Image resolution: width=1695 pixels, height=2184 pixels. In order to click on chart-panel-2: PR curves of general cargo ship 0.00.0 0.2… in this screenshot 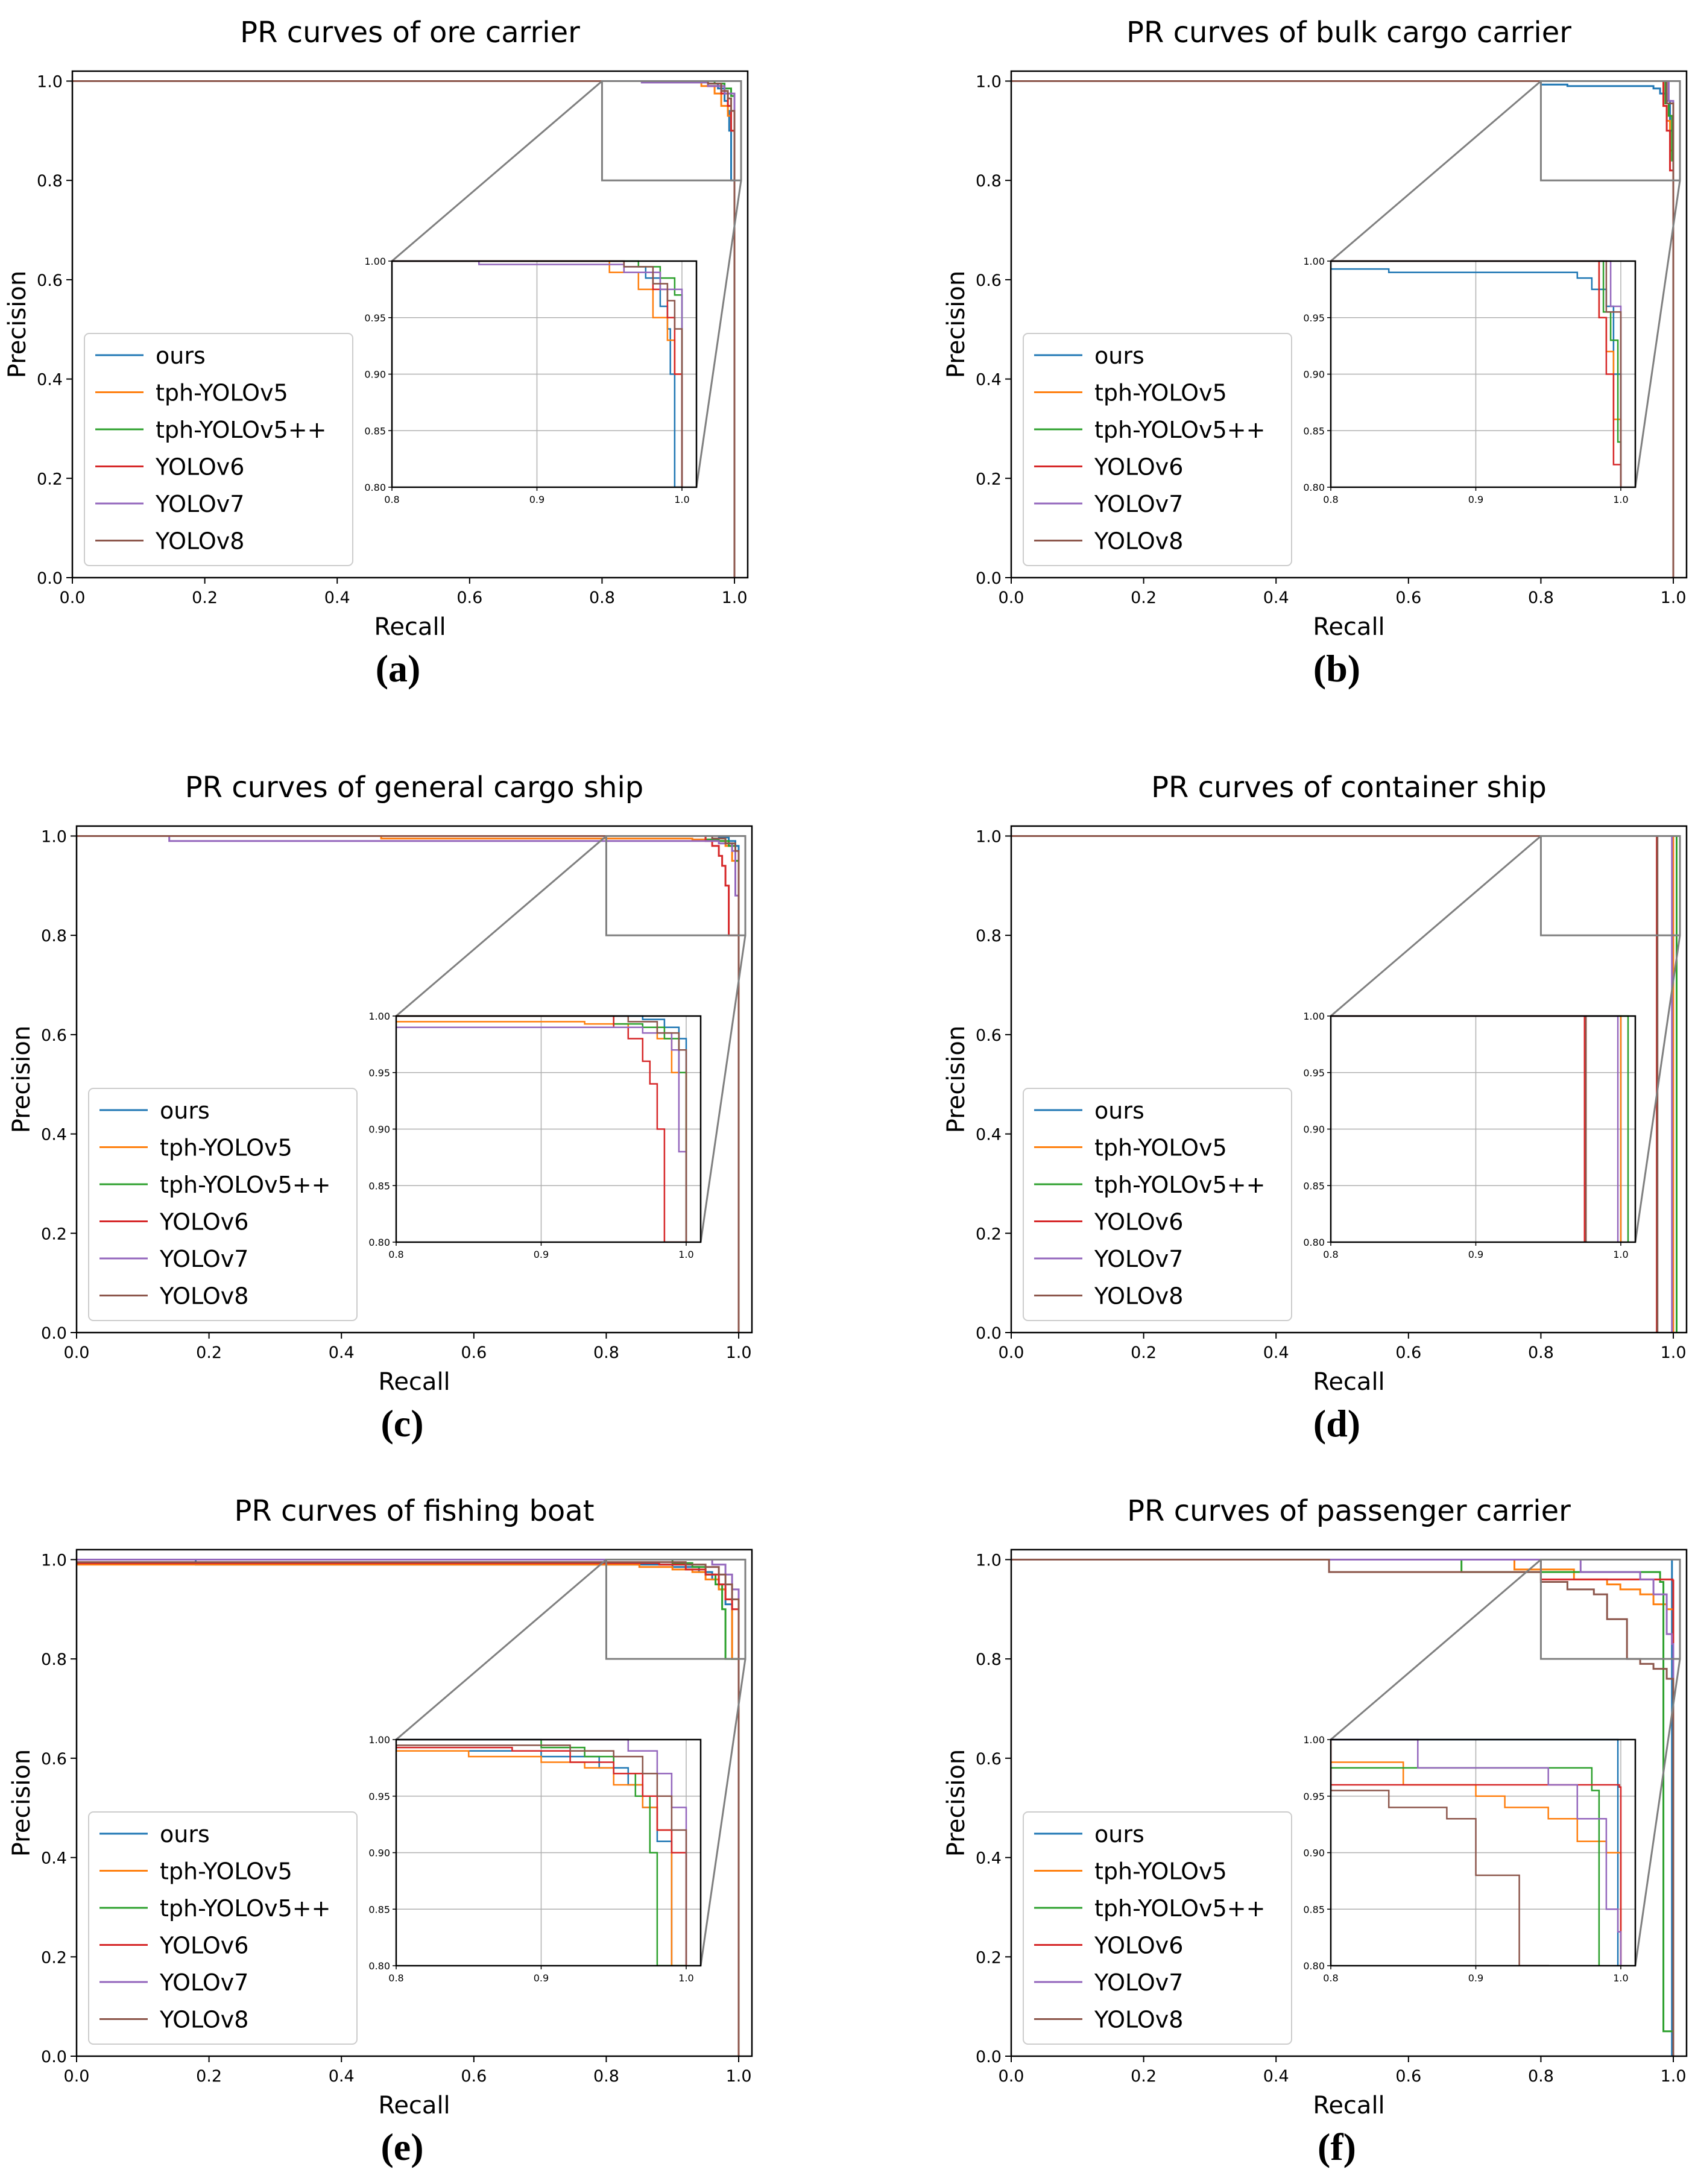, I will do `click(380, 1108)`.